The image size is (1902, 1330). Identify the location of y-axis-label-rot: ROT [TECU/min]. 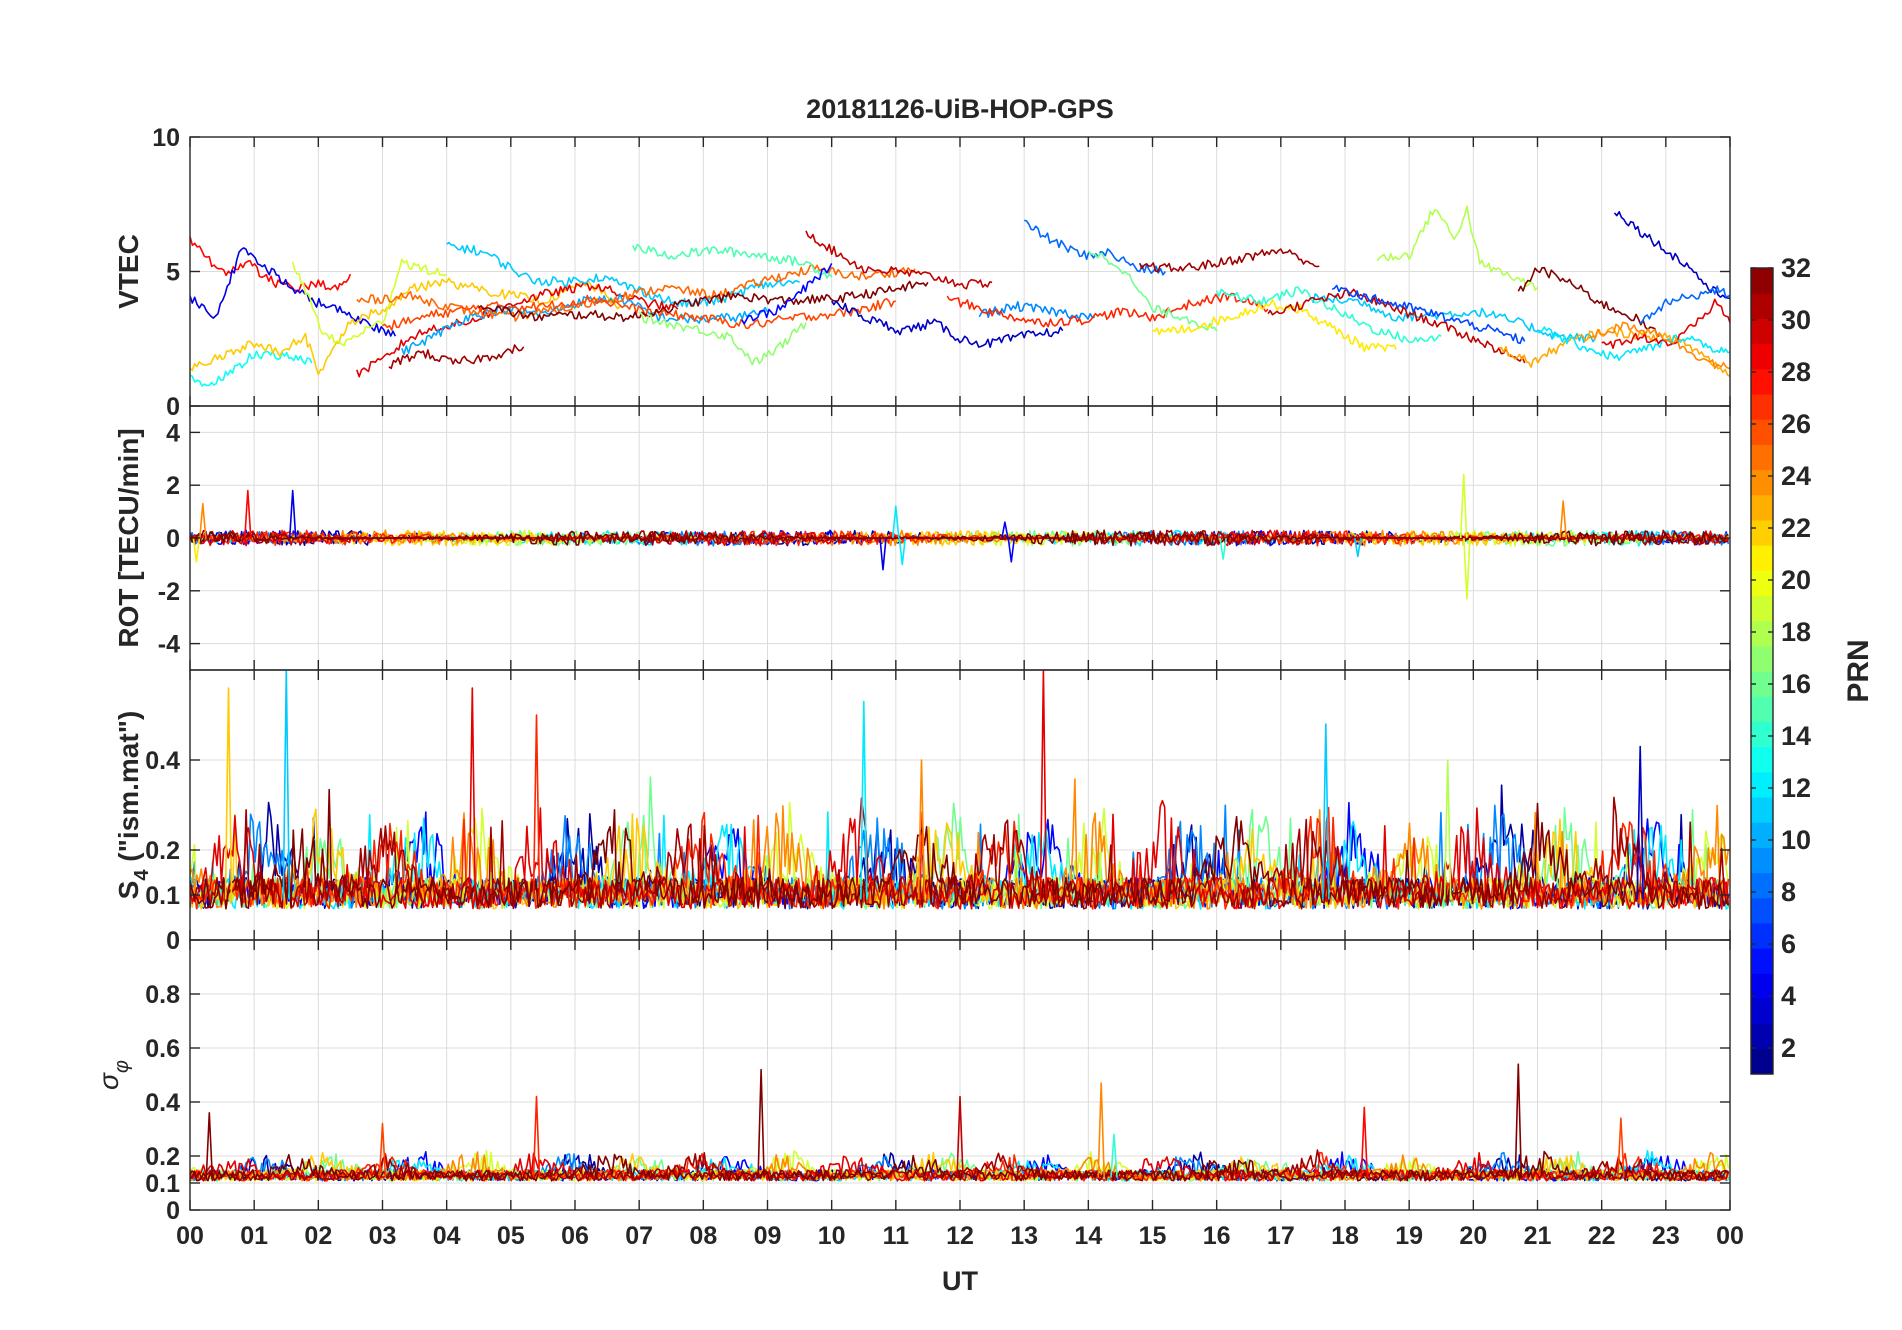
(128, 537).